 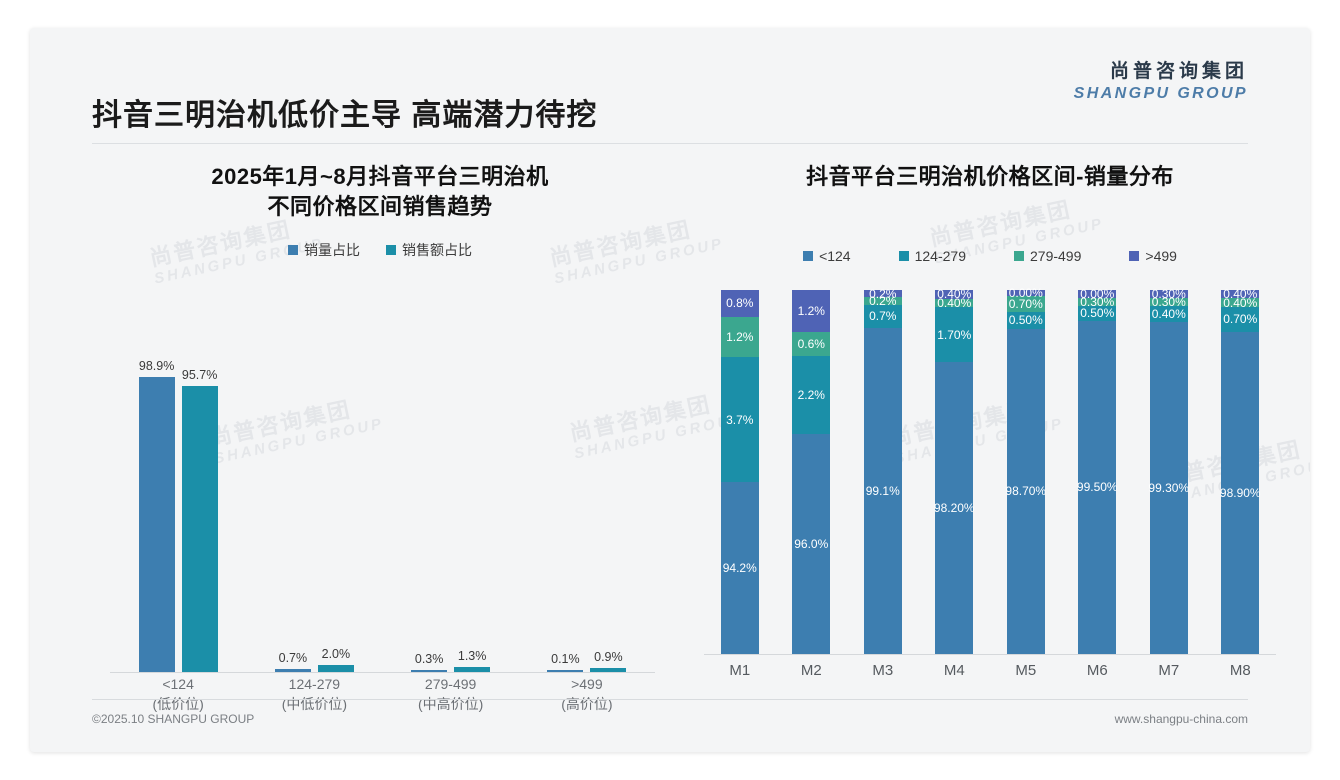 I want to click on segment-124-279: 0.40%, so click(x=1168, y=314).